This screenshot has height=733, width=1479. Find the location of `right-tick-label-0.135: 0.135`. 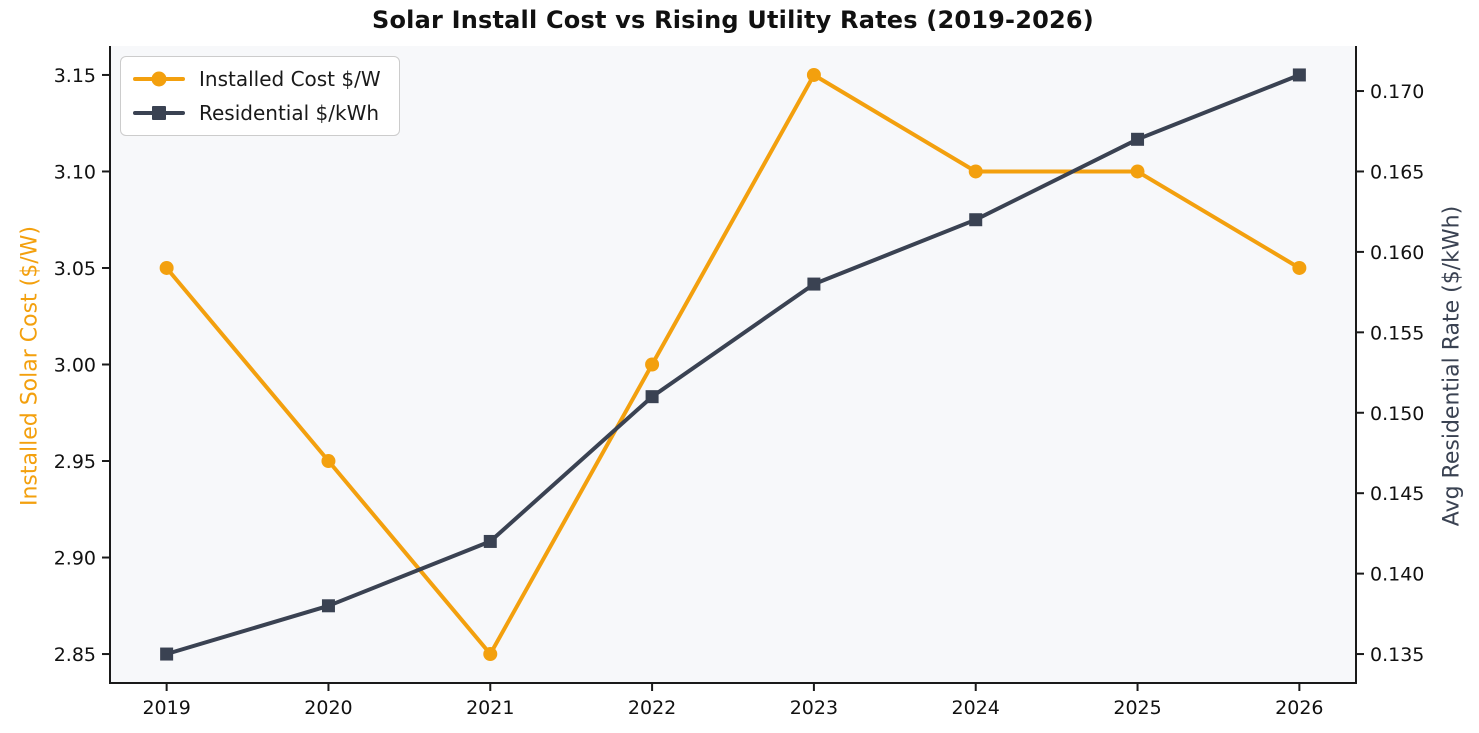

right-tick-label-0.135: 0.135 is located at coordinates (1397, 655).